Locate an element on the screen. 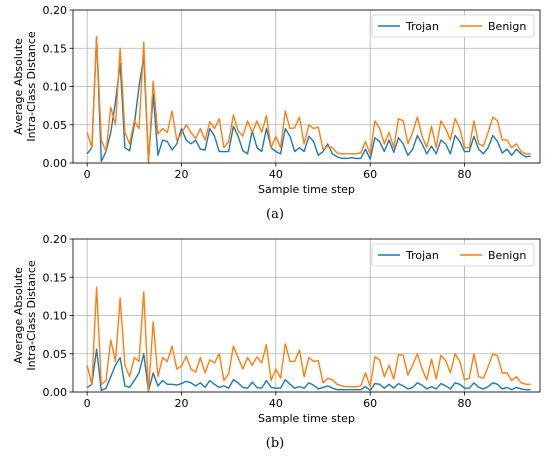 This screenshot has height=458, width=550. caption-a: (a) is located at coordinates (275, 214).